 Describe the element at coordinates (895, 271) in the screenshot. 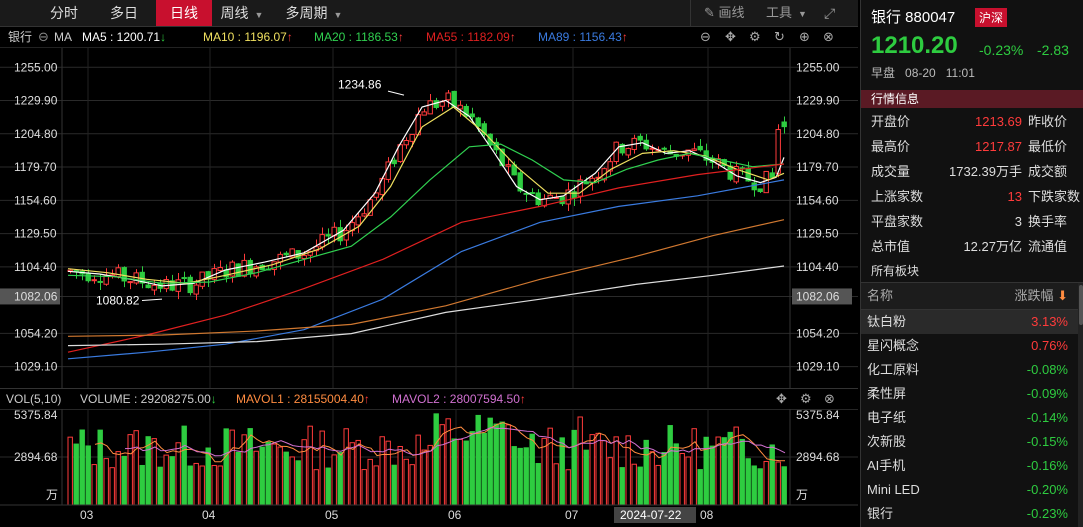

I see `boards-title: 所有板块` at that location.